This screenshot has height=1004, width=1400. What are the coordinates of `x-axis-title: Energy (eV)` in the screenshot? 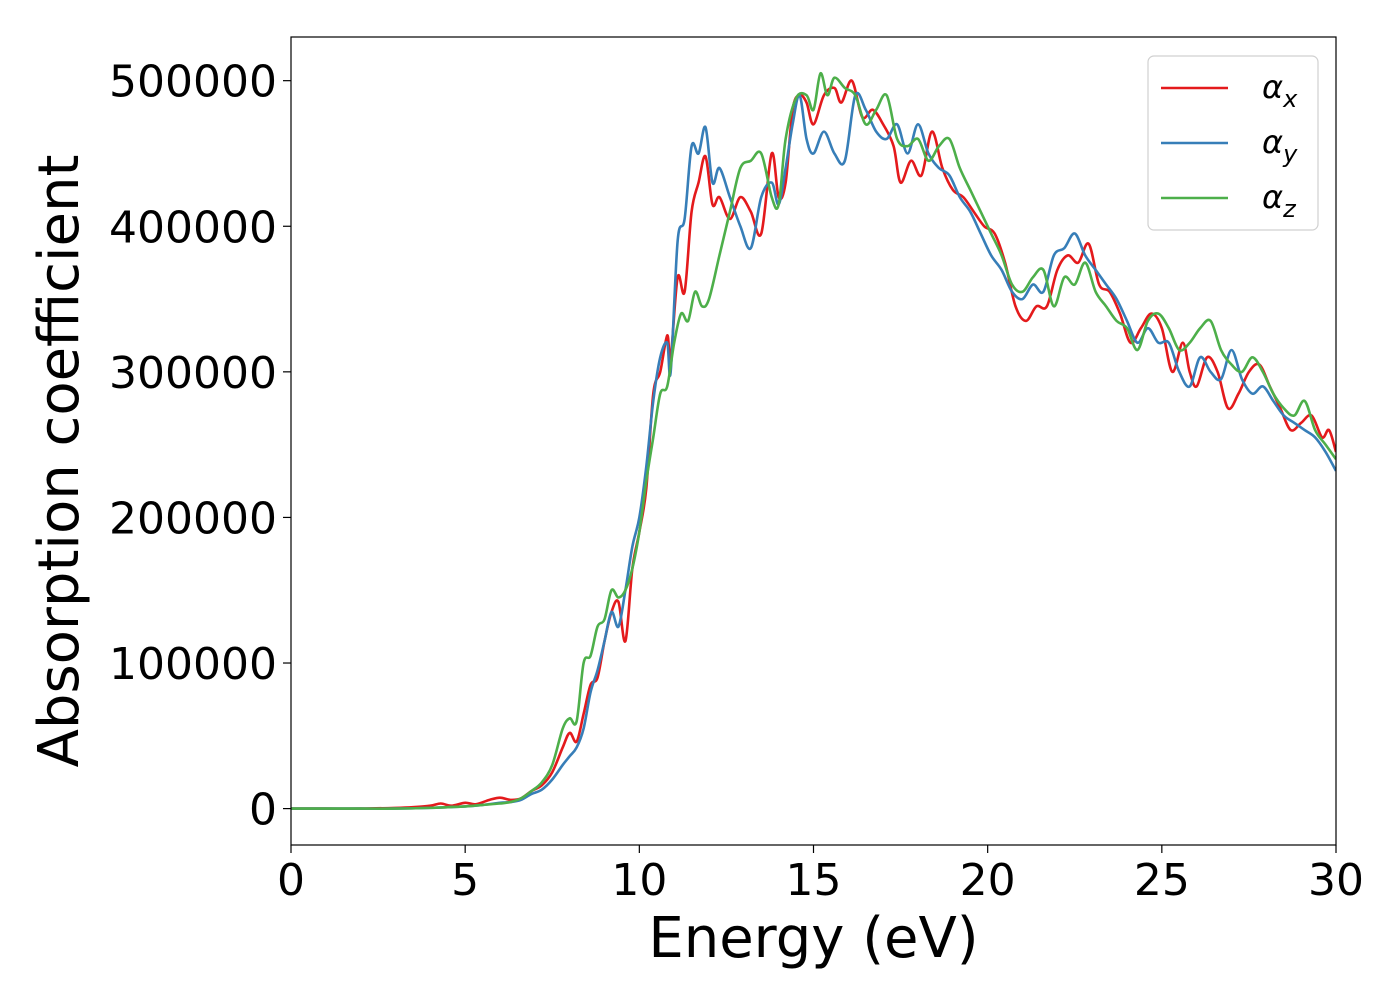 It's located at (813, 938).